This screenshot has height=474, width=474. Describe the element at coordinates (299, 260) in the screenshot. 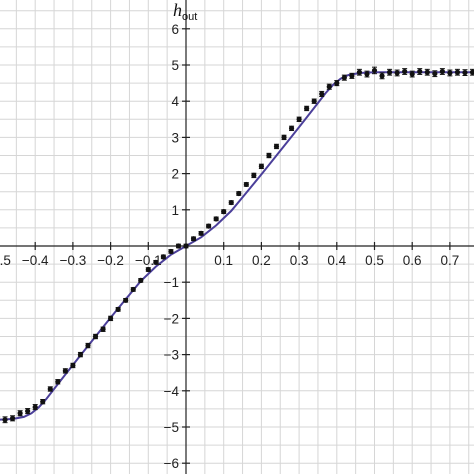

I see `x-tick-label: 0.3` at that location.